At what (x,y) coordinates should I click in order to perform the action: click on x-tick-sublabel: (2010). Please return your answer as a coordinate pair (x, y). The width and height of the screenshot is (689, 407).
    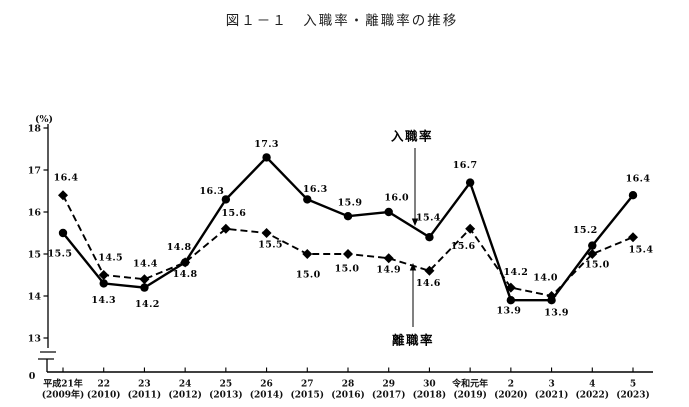
    Looking at the image, I should click on (104, 395).